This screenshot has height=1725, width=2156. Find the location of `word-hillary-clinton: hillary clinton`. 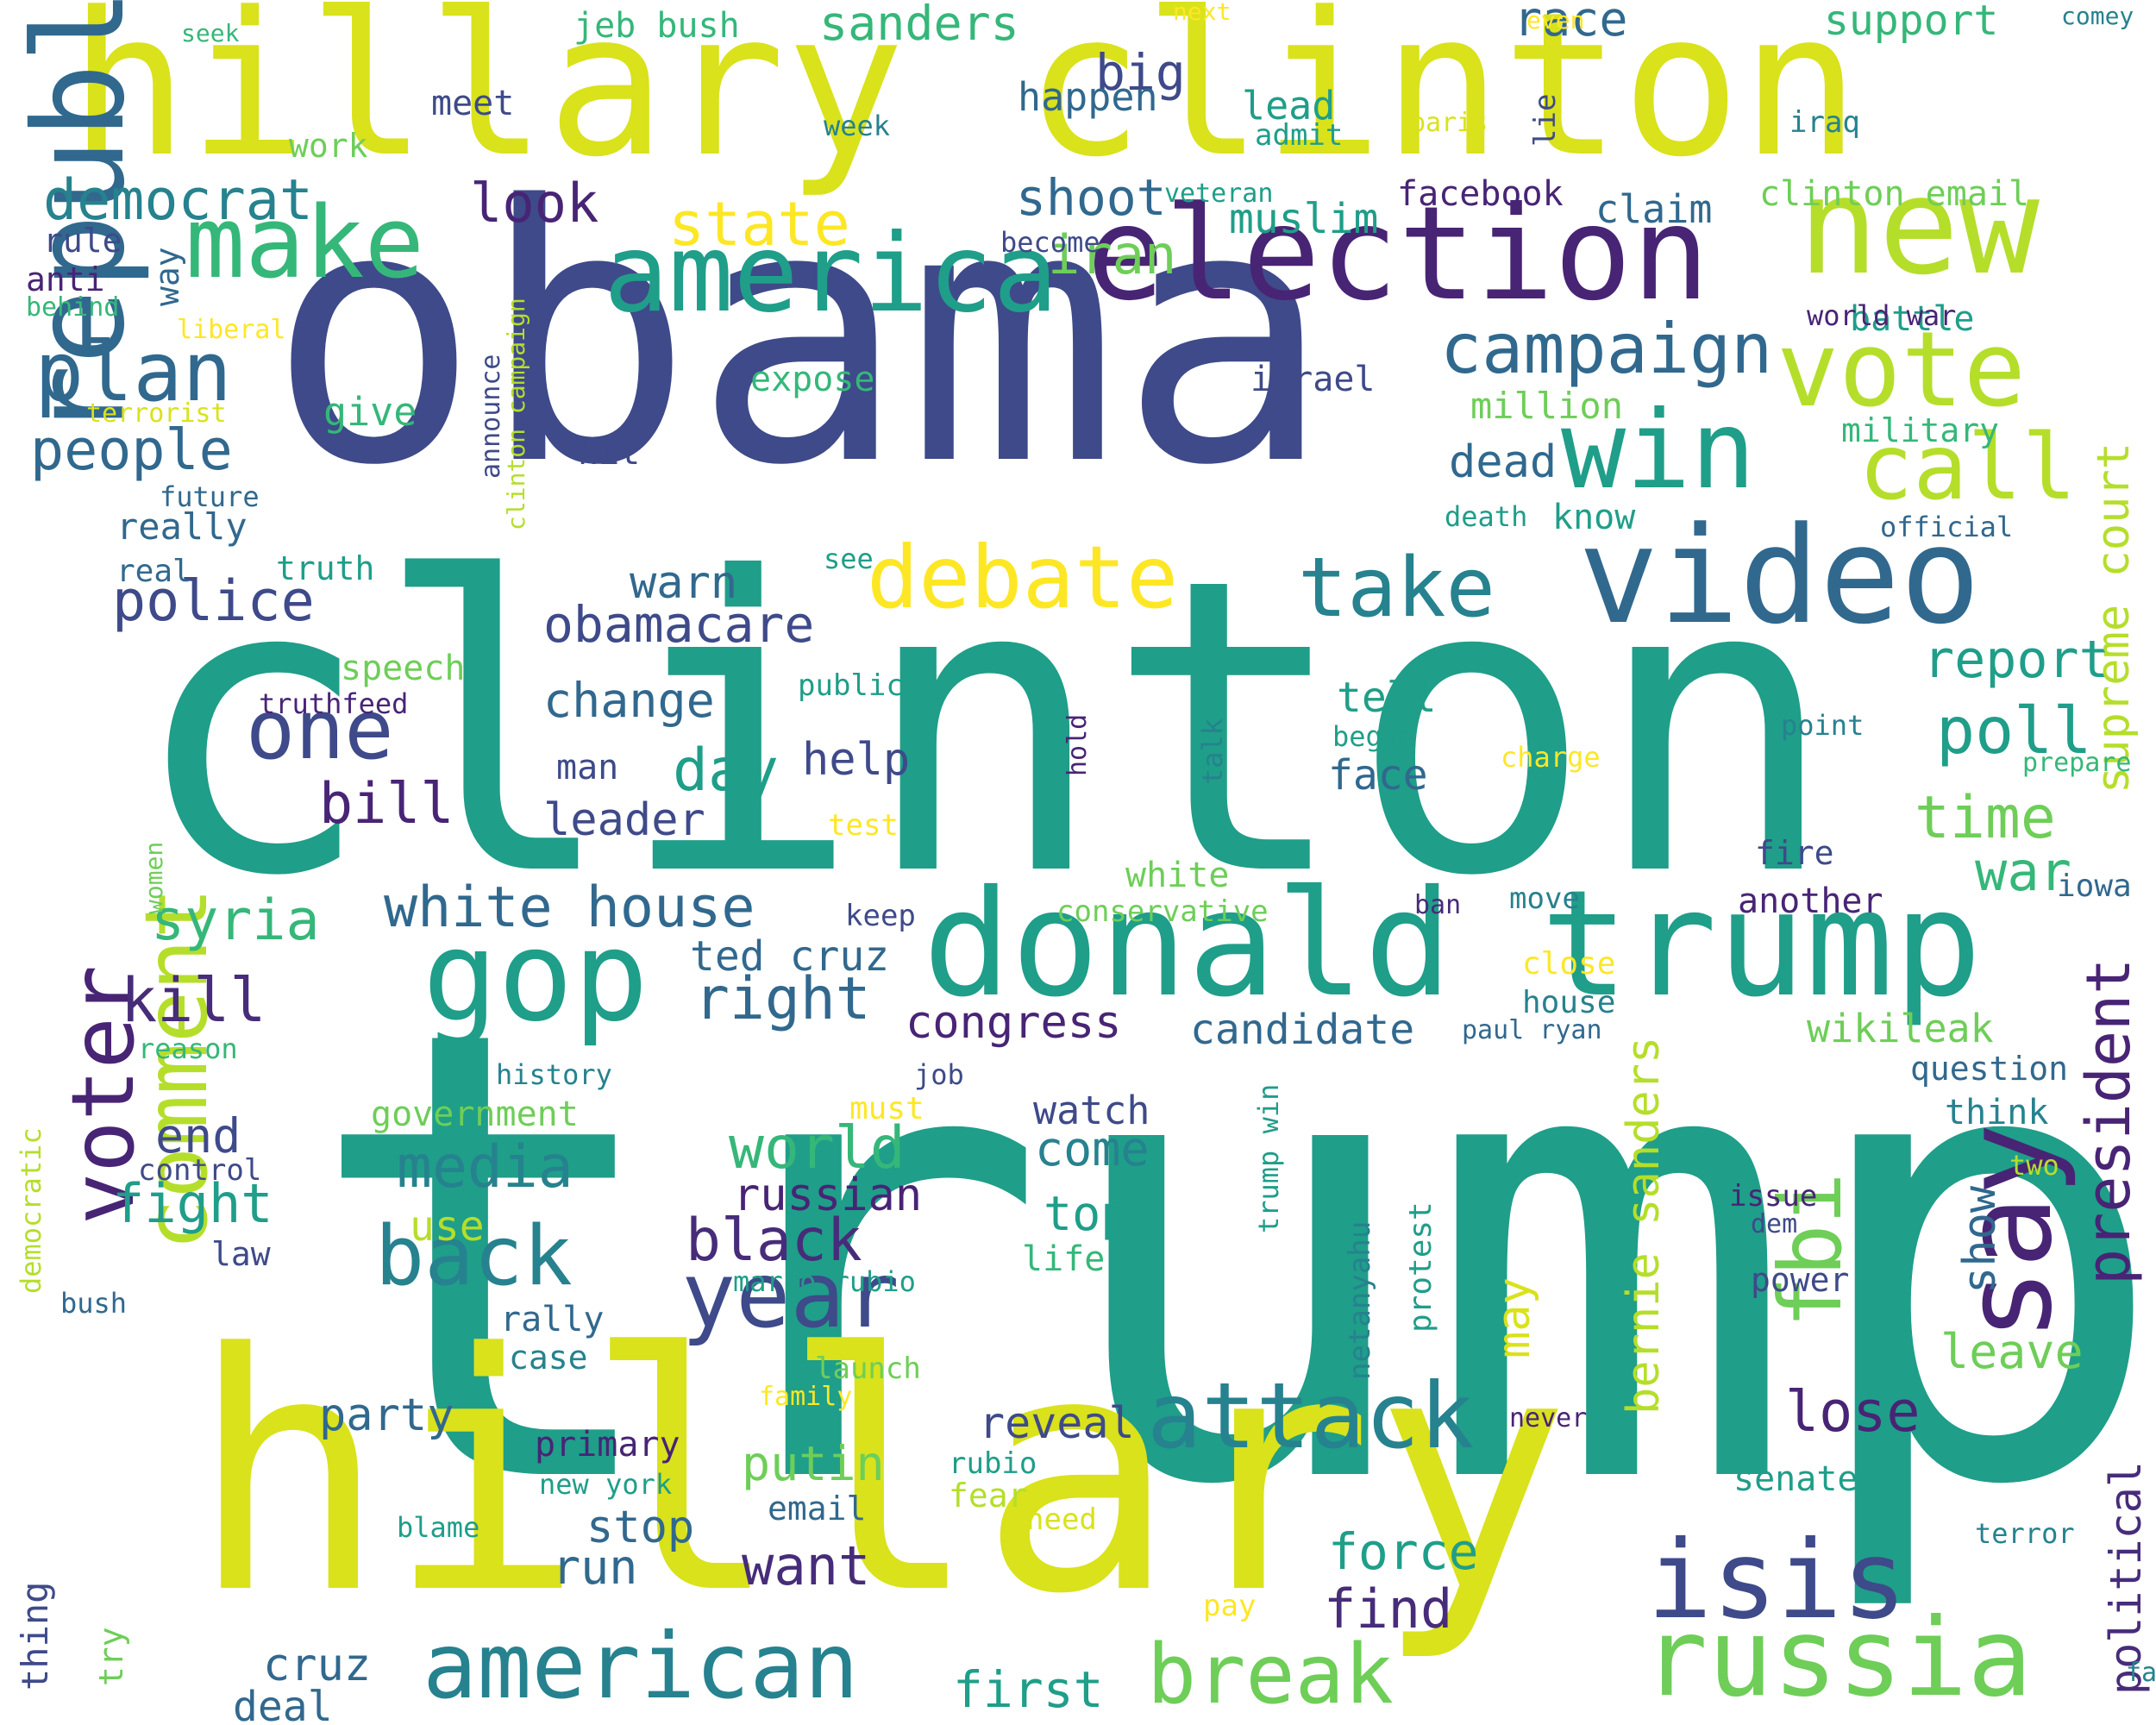

word-hillary-clinton: hillary clinton is located at coordinates (965, 100).